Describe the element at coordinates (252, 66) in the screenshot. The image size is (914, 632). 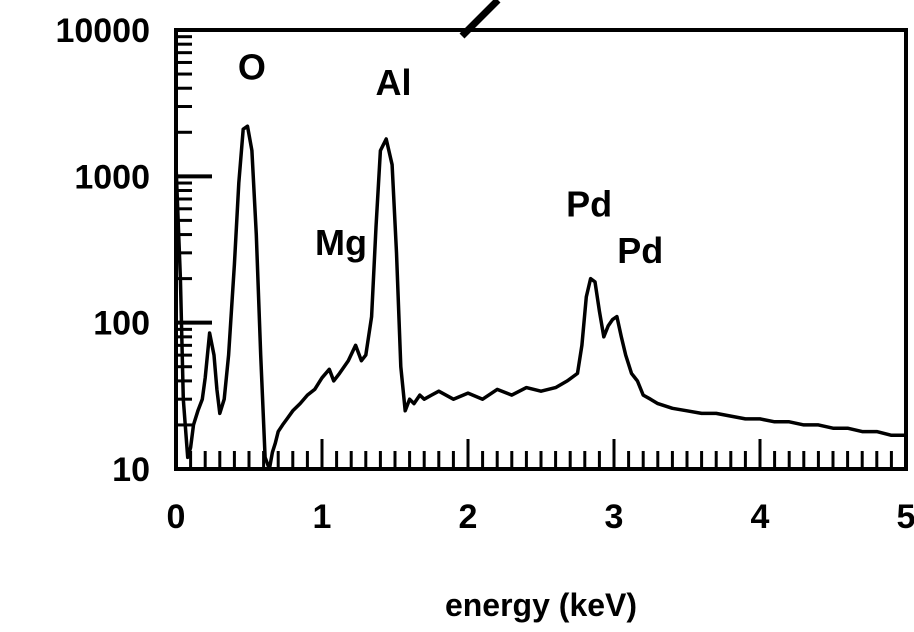
I see `peak-label: O` at that location.